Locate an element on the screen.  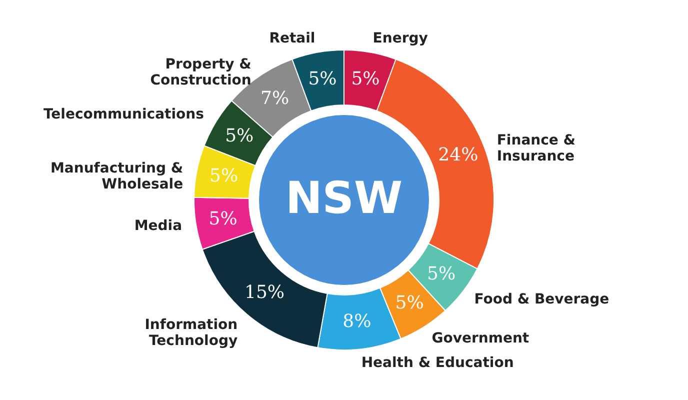
slice-label: Health & Education is located at coordinates (437, 363).